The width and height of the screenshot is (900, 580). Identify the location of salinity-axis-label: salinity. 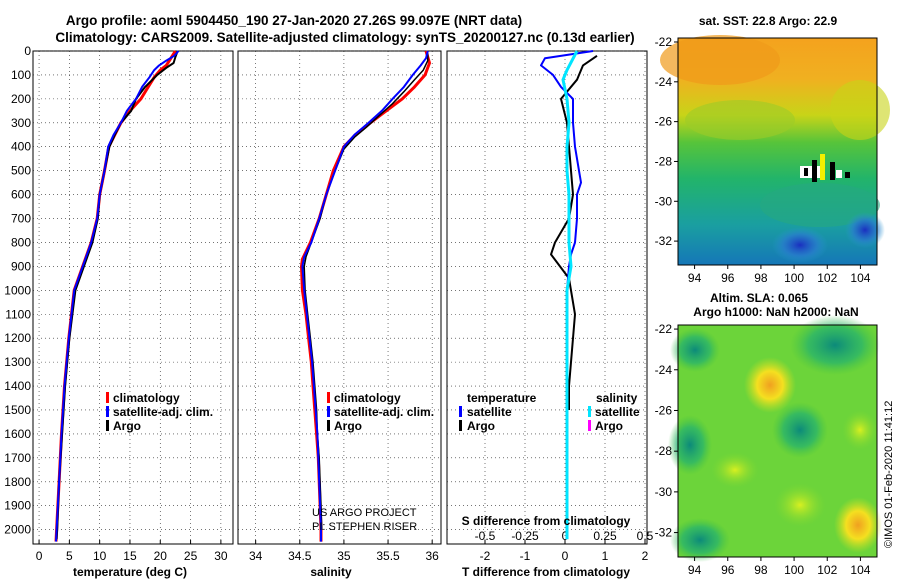
(331, 572).